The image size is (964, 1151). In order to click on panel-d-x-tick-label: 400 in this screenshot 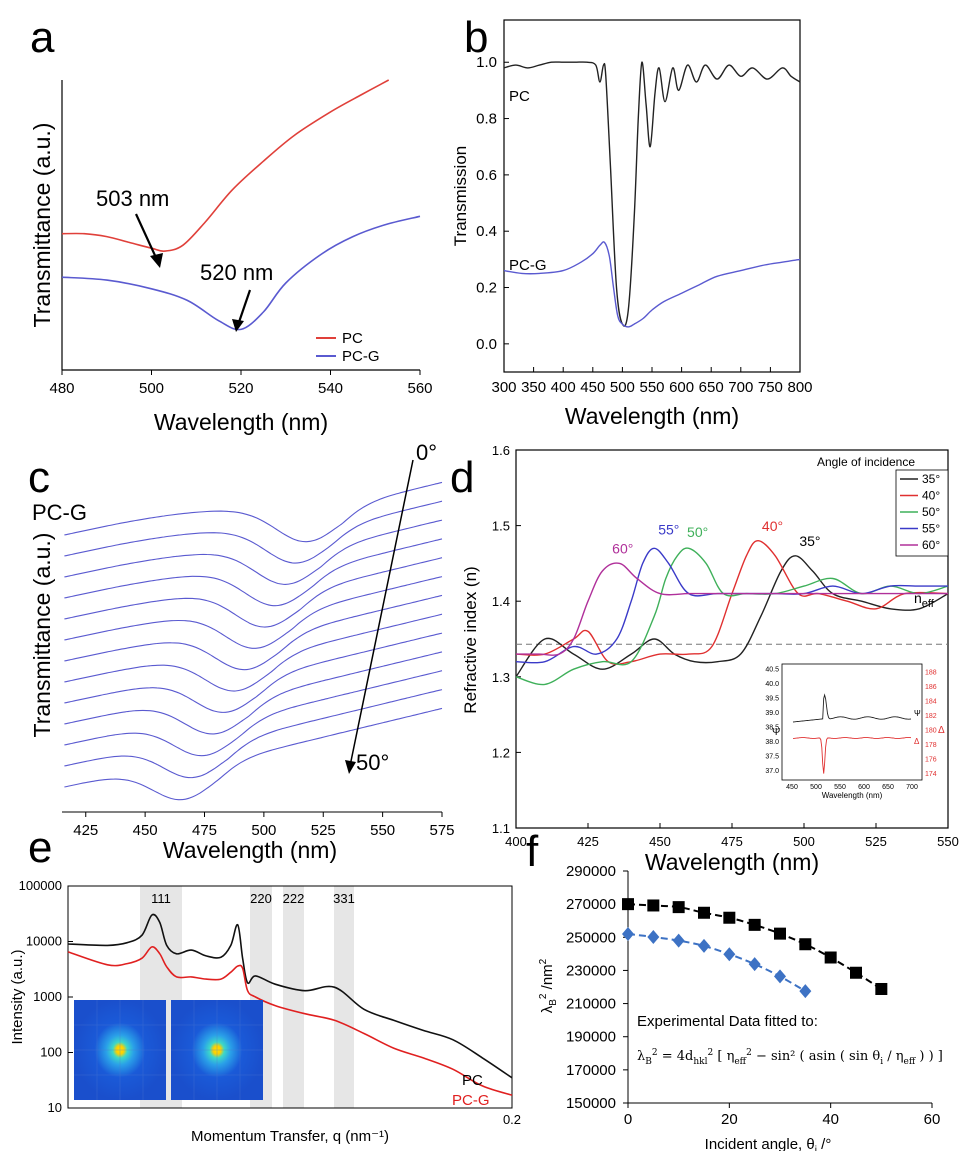, I will do `click(516, 841)`.